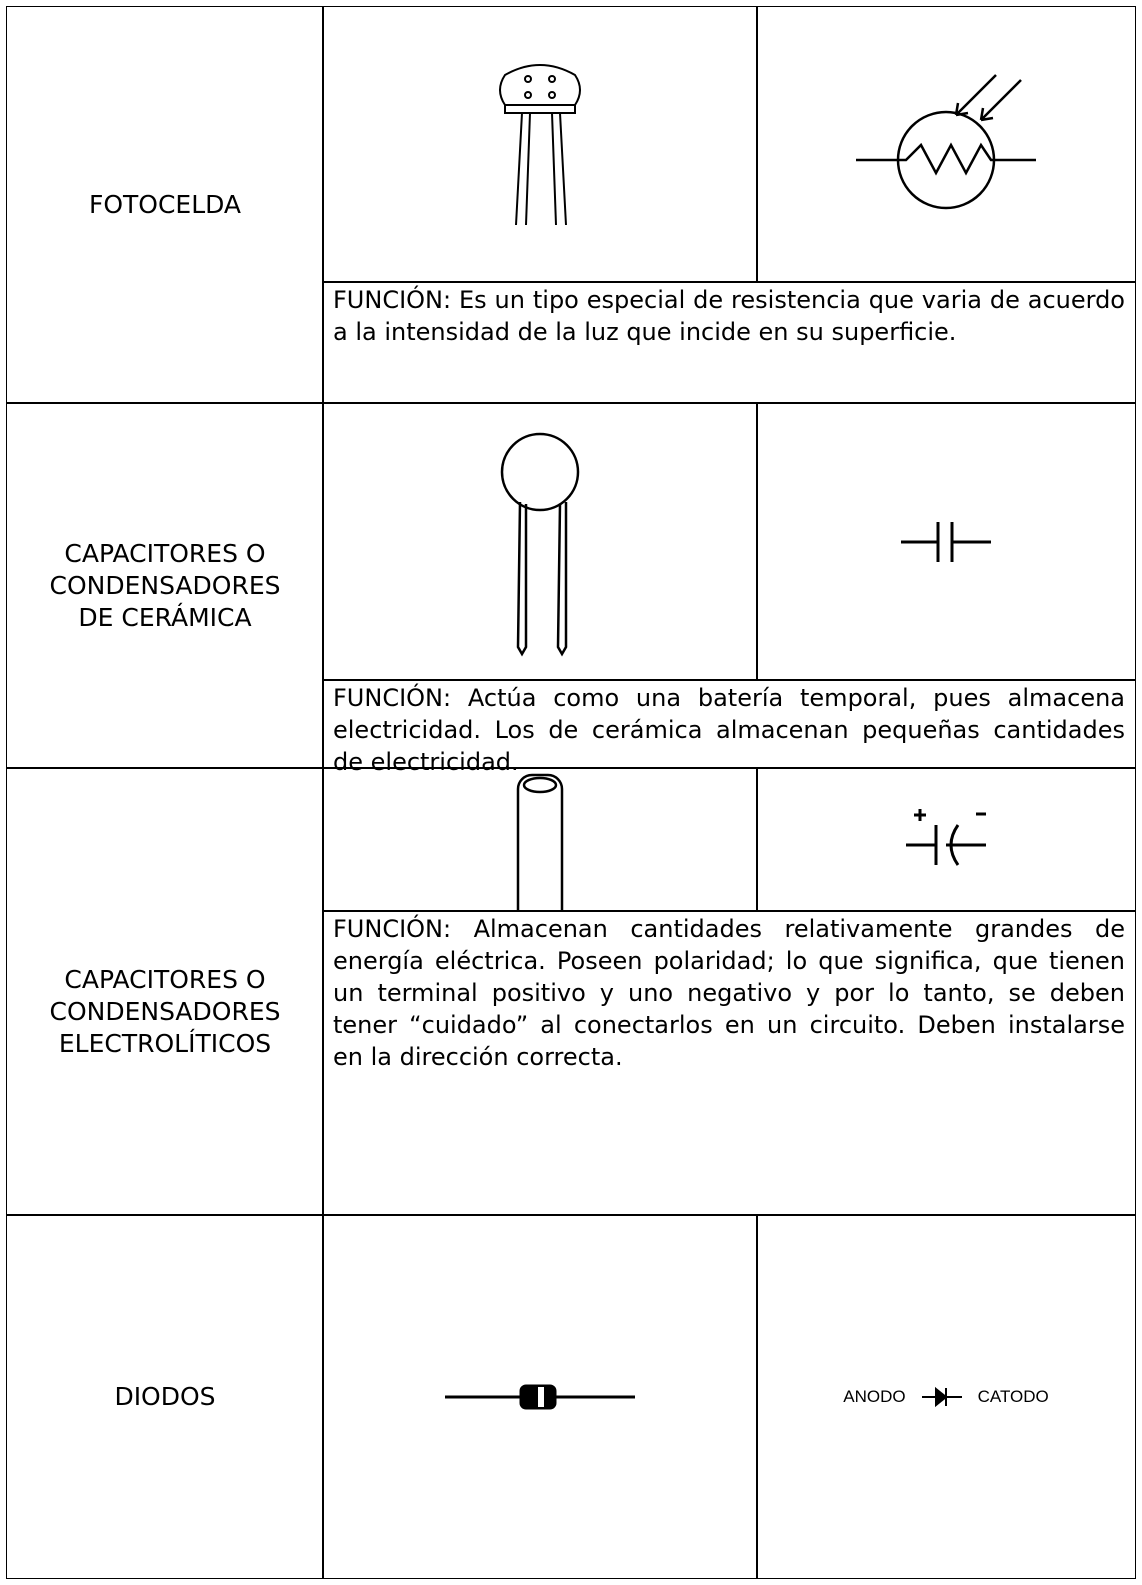 This screenshot has height=1585, width=1142. I want to click on row-name: CAPACITORES O CONDENSADORES DE CERÁMICA, so click(165, 585).